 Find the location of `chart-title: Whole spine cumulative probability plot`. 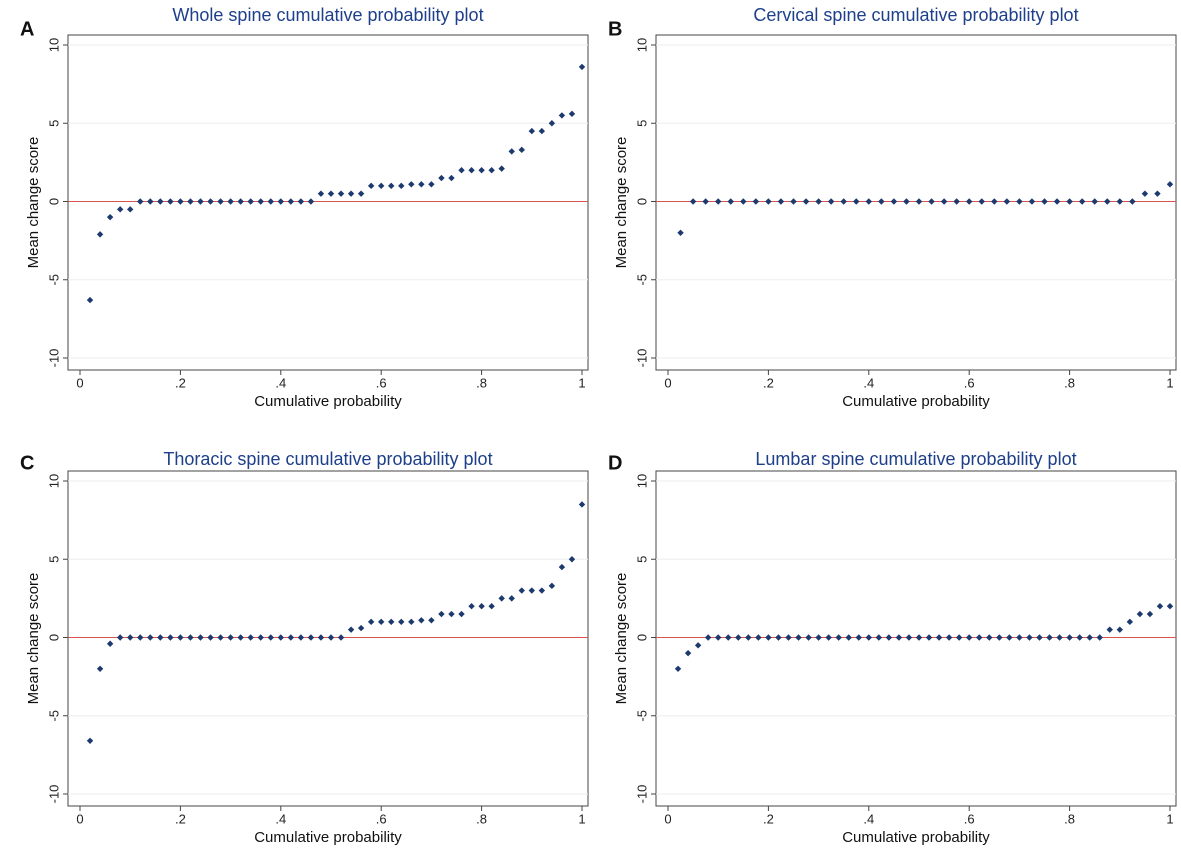

chart-title: Whole spine cumulative probability plot is located at coordinates (327, 15).